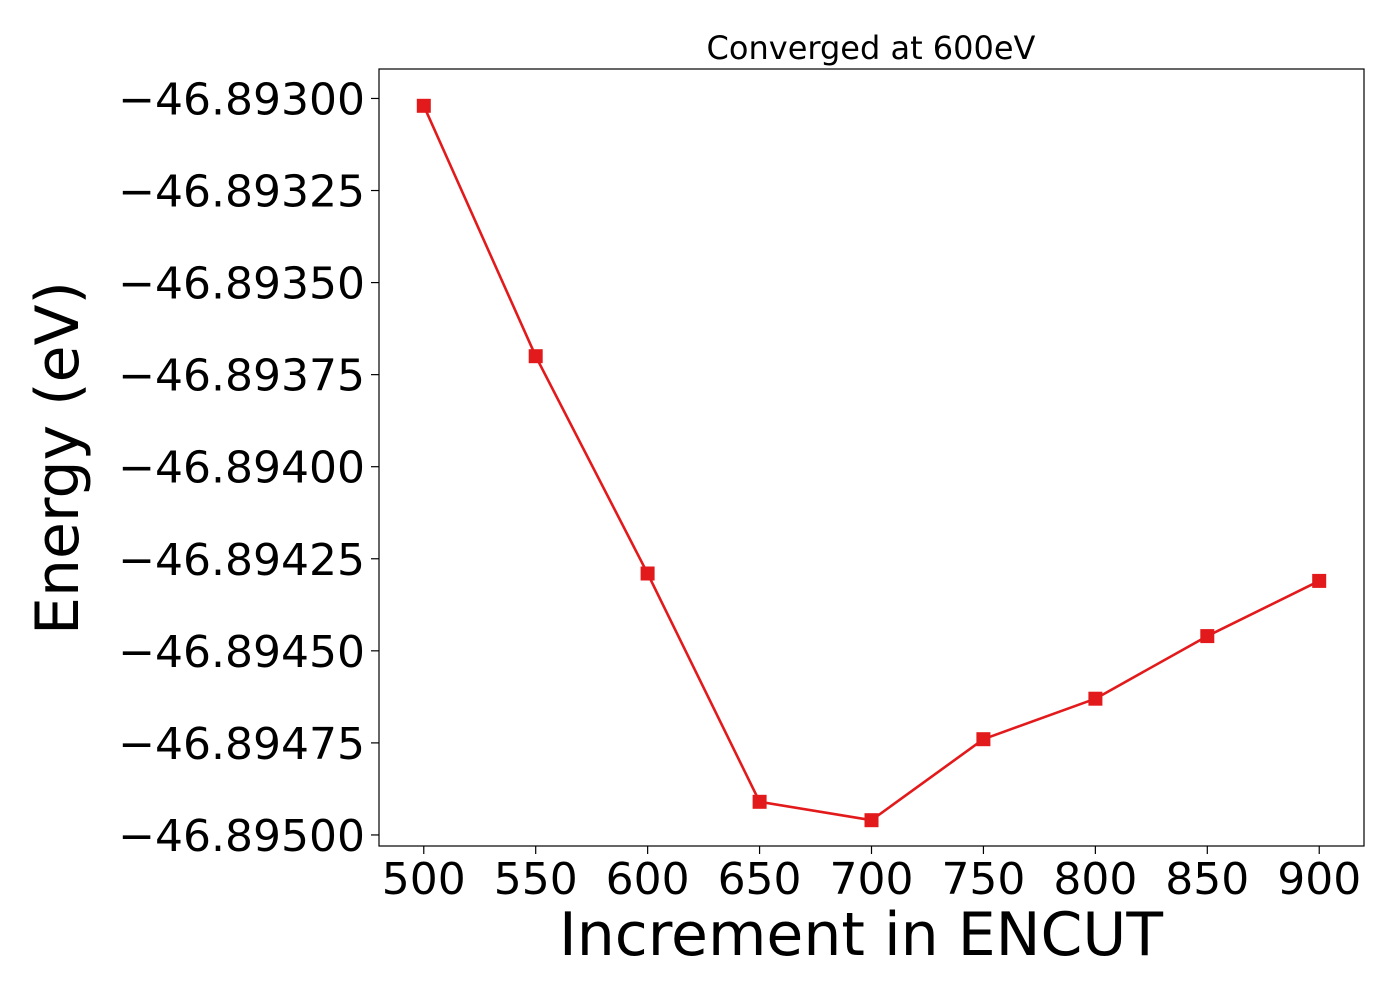  Describe the element at coordinates (241, 468) in the screenshot. I see `y-tick-label: −46.89400` at that location.